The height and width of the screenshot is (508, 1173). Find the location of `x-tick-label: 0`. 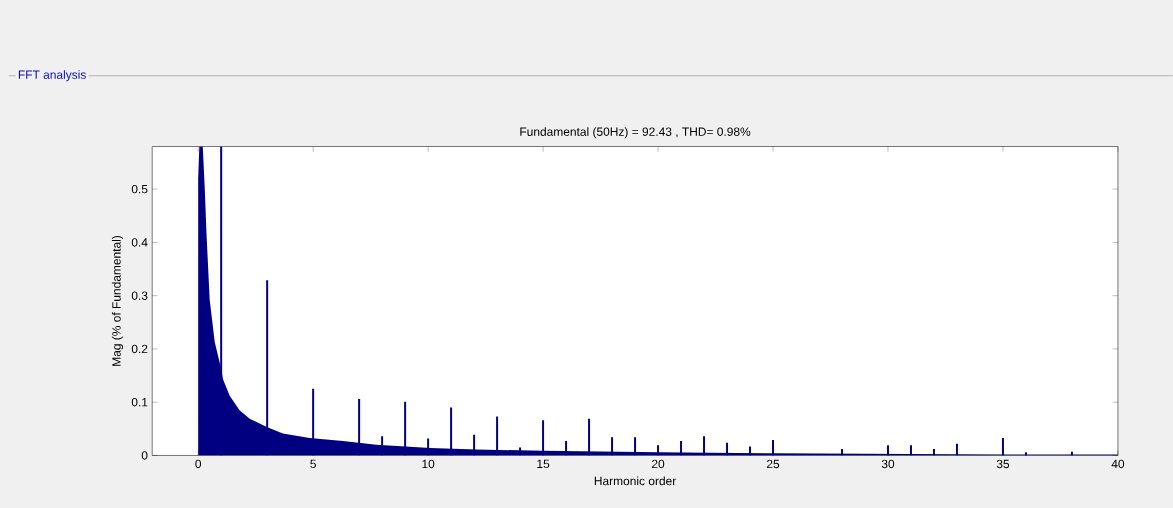

x-tick-label: 0 is located at coordinates (198, 464).